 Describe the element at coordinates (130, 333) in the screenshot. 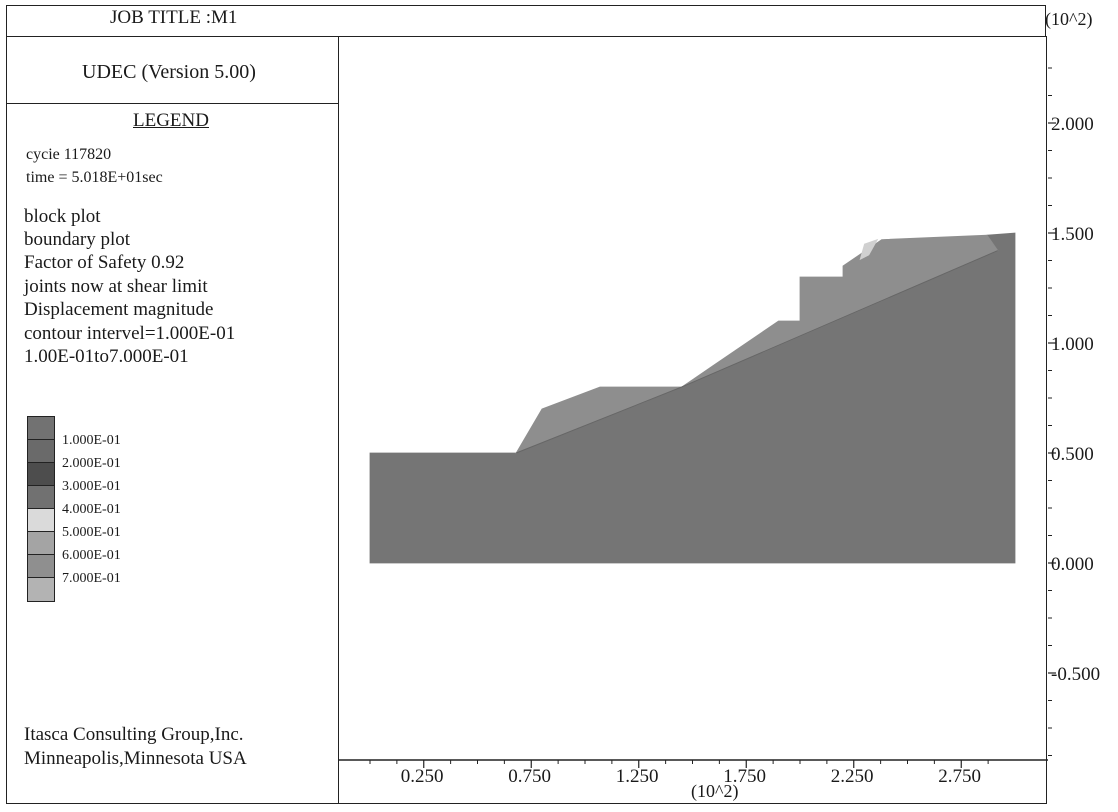

I see `info-line: contour intervel=1.000E-01` at that location.